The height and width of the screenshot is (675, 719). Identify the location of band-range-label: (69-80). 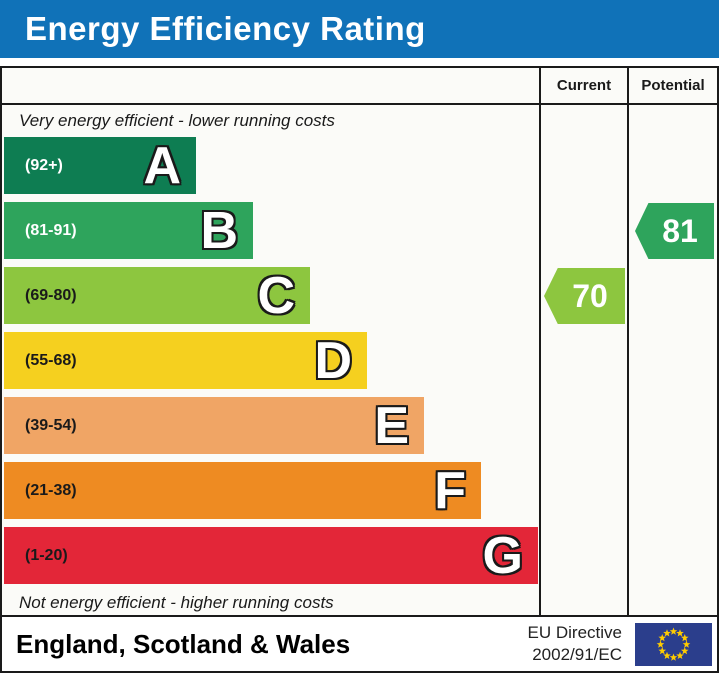
(51, 295).